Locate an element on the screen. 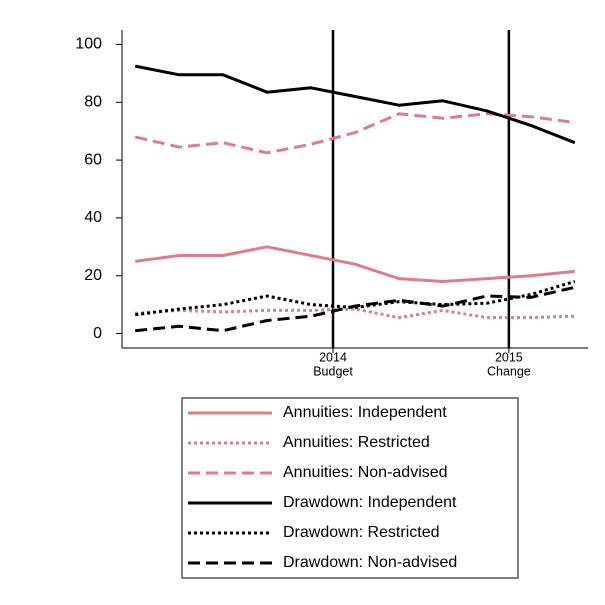 This screenshot has width=605, height=605. y-tick-label: 20 is located at coordinates (93, 275).